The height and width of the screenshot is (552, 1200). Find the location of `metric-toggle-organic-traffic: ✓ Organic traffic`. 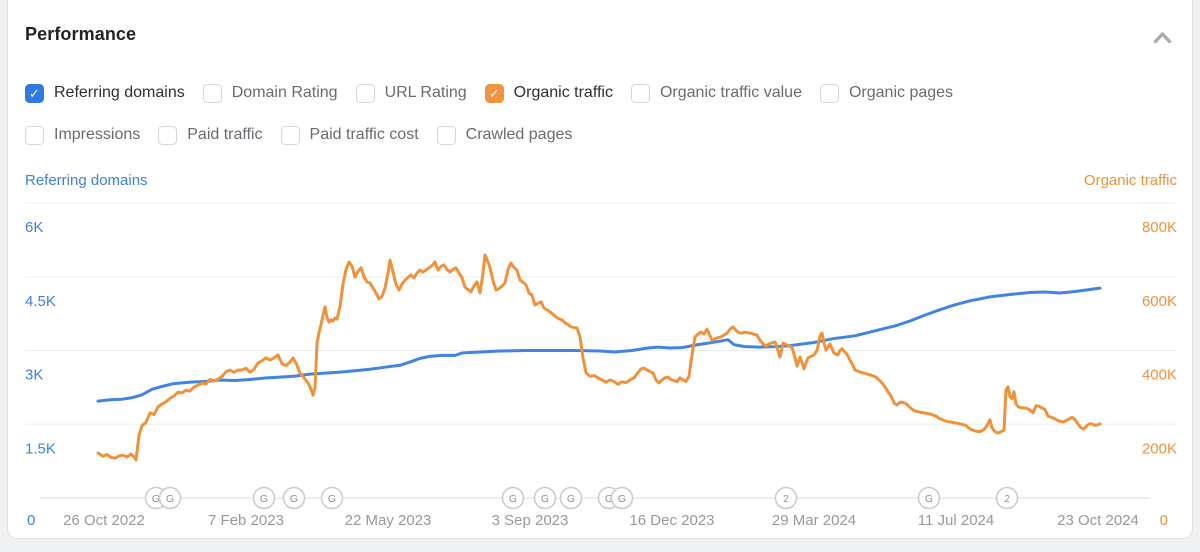

metric-toggle-organic-traffic: ✓ Organic traffic is located at coordinates (548, 93).